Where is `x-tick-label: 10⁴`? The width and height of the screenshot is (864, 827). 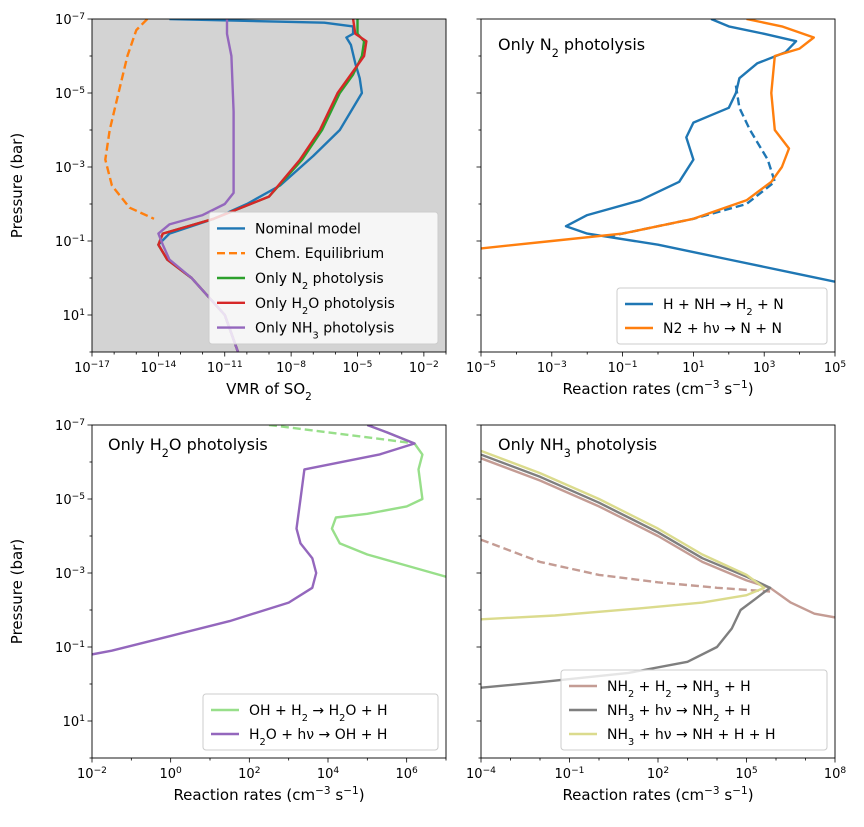 x-tick-label: 10⁴ is located at coordinates (328, 774).